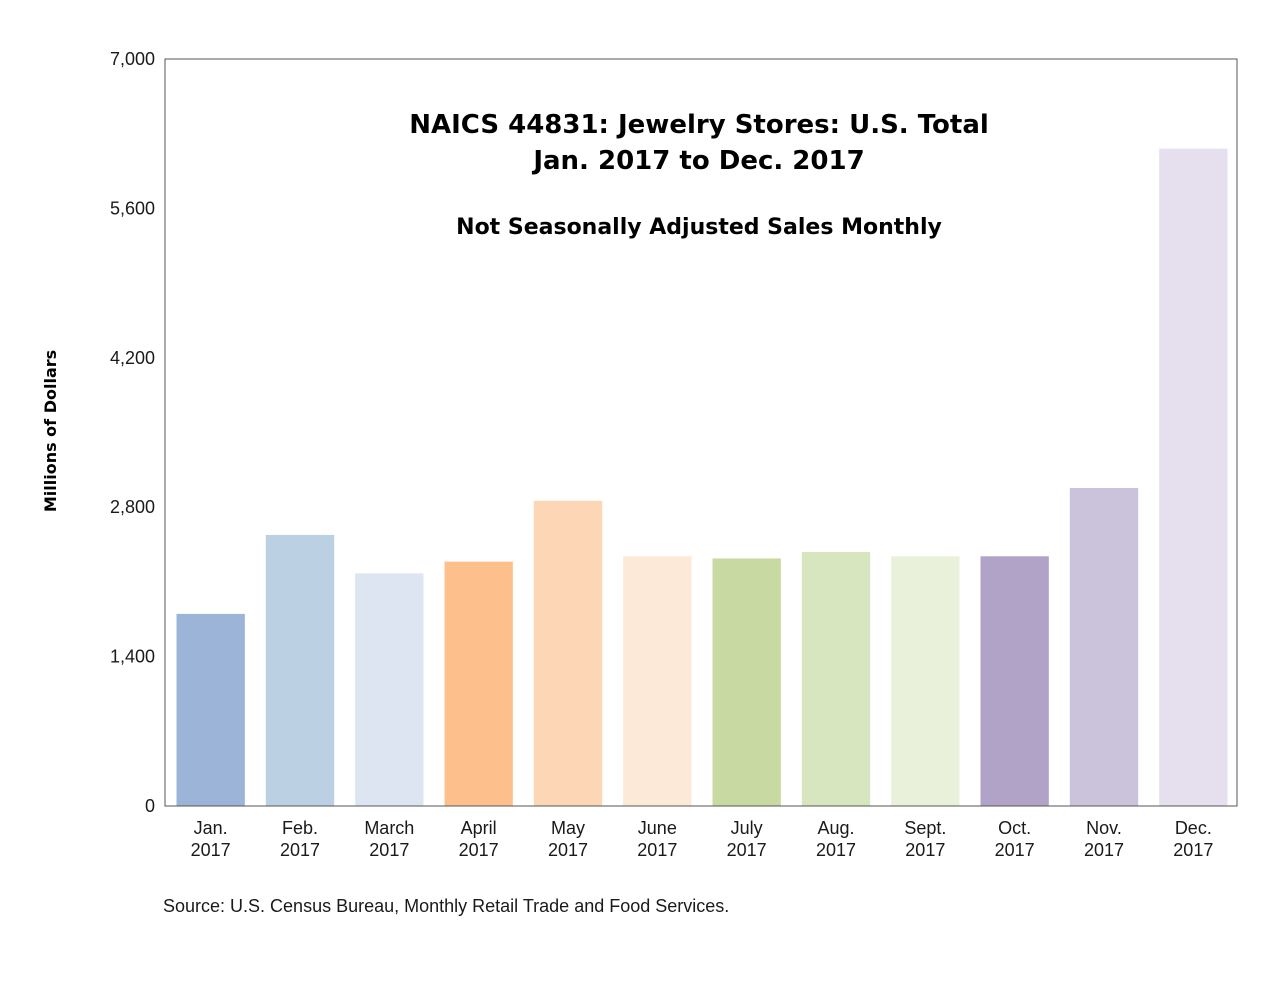  I want to click on x-tick-label: May, so click(568, 828).